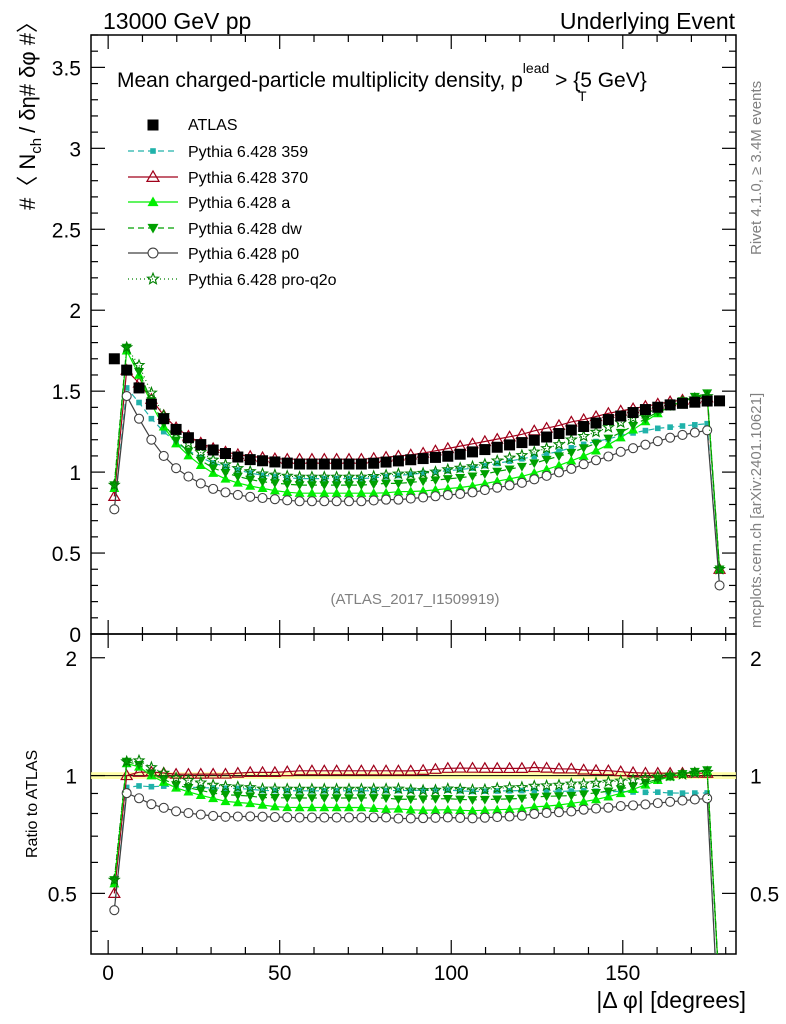 The height and width of the screenshot is (1024, 786). What do you see at coordinates (536, 68) in the screenshot?
I see `plot-title-sup: lead` at bounding box center [536, 68].